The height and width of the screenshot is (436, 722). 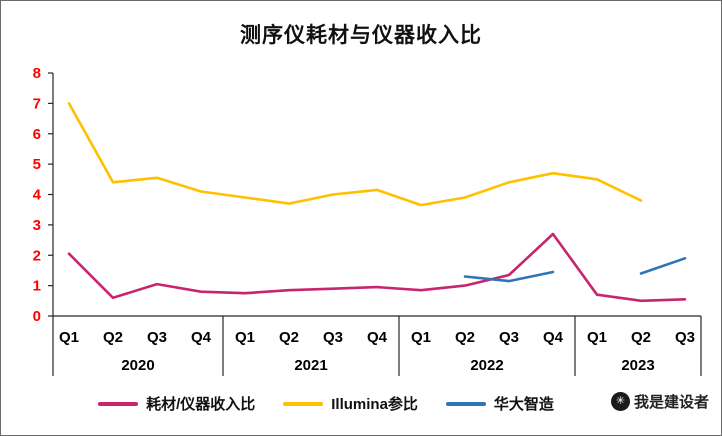 I want to click on svg-text: 7, so click(x=37, y=103).